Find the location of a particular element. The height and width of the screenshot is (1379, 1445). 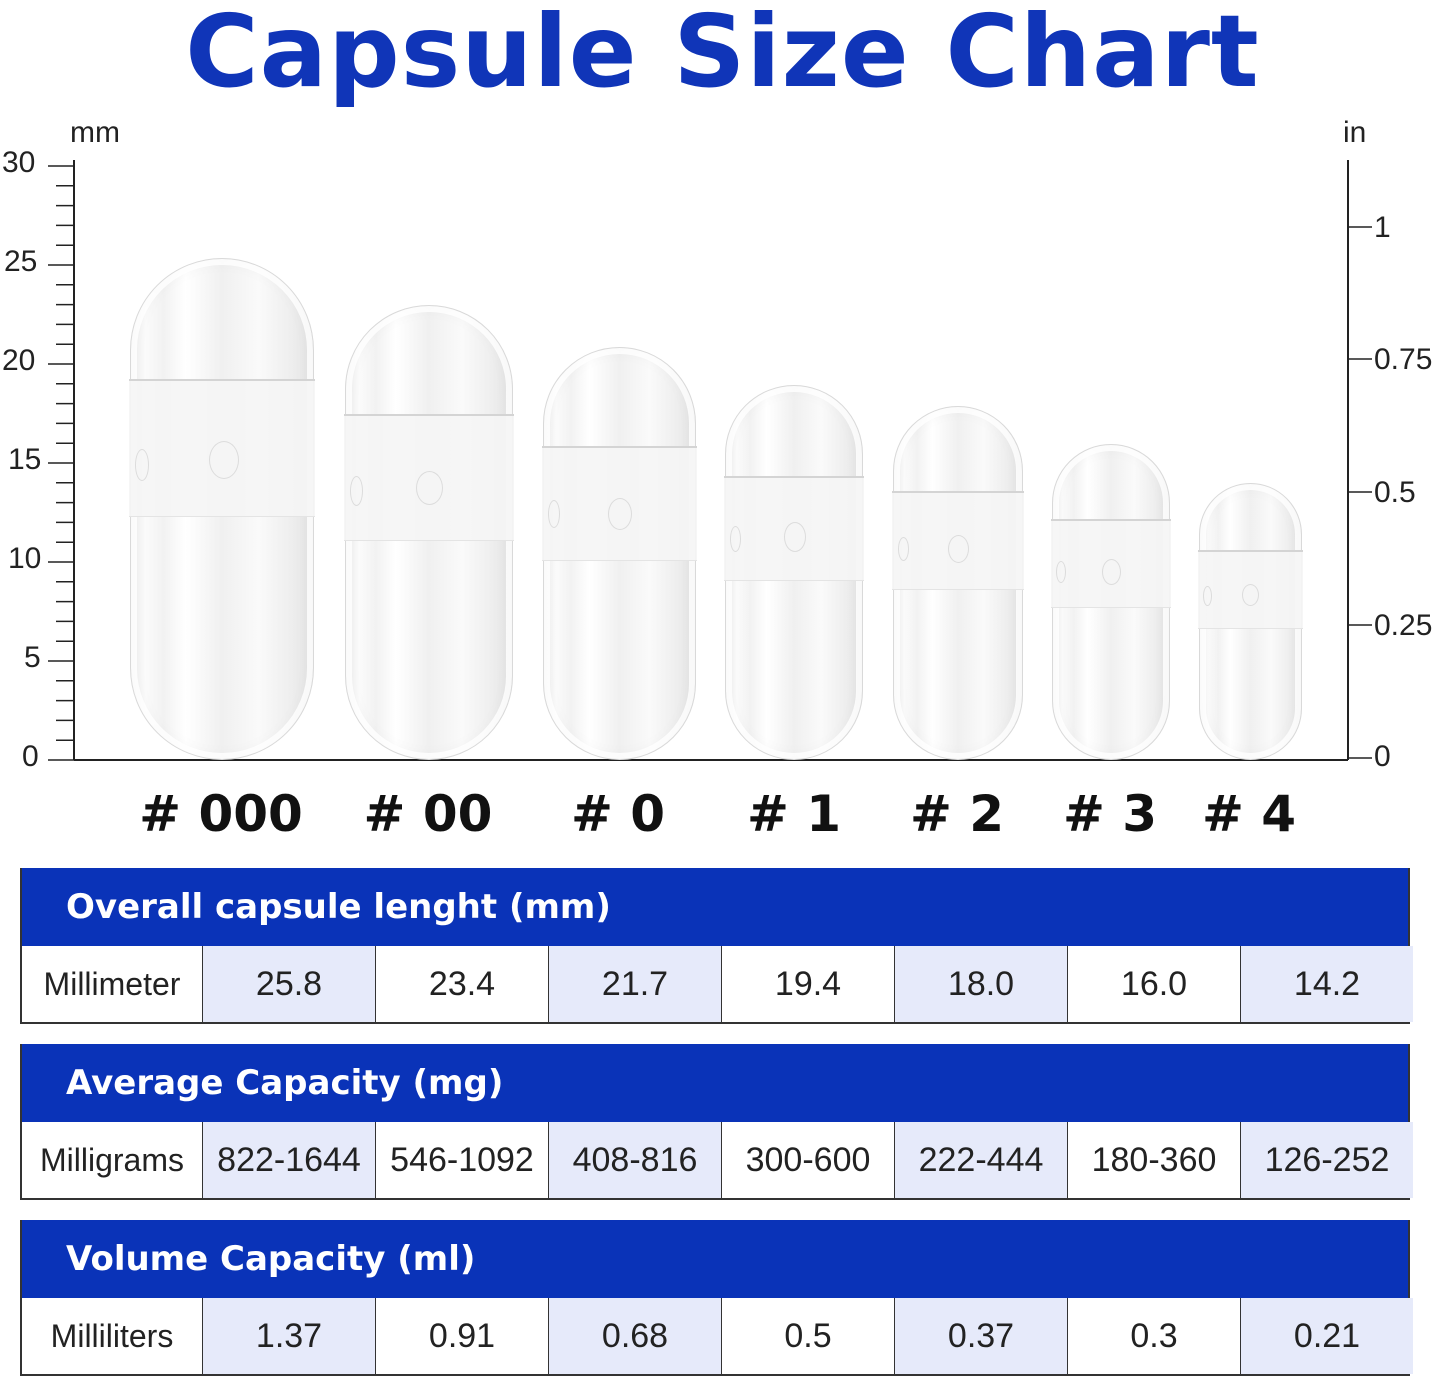

size-label-3: # 3 is located at coordinates (1110, 814).